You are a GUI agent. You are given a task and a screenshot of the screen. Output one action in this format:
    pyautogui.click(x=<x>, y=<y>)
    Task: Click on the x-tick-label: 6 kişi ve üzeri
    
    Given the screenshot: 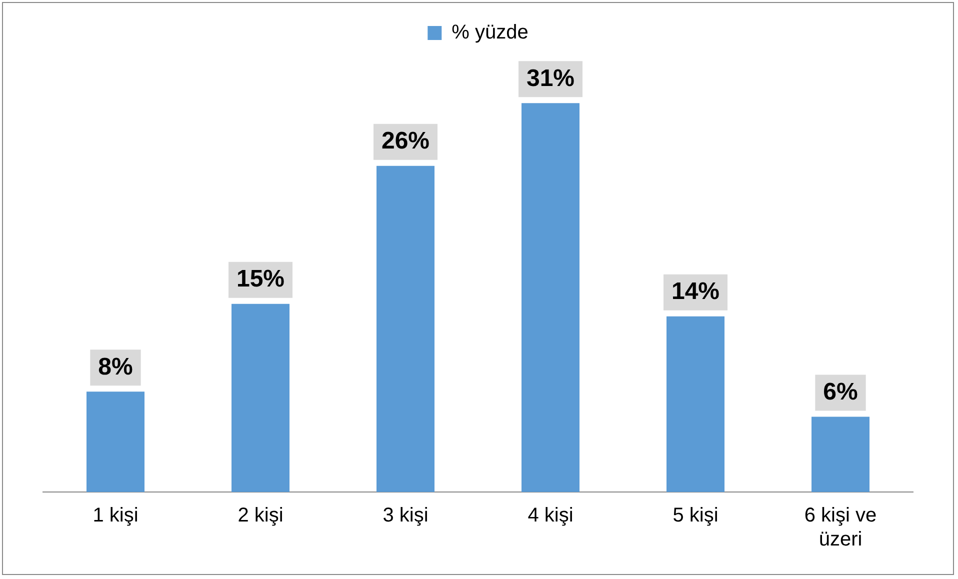 What is the action you would take?
    pyautogui.click(x=840, y=527)
    